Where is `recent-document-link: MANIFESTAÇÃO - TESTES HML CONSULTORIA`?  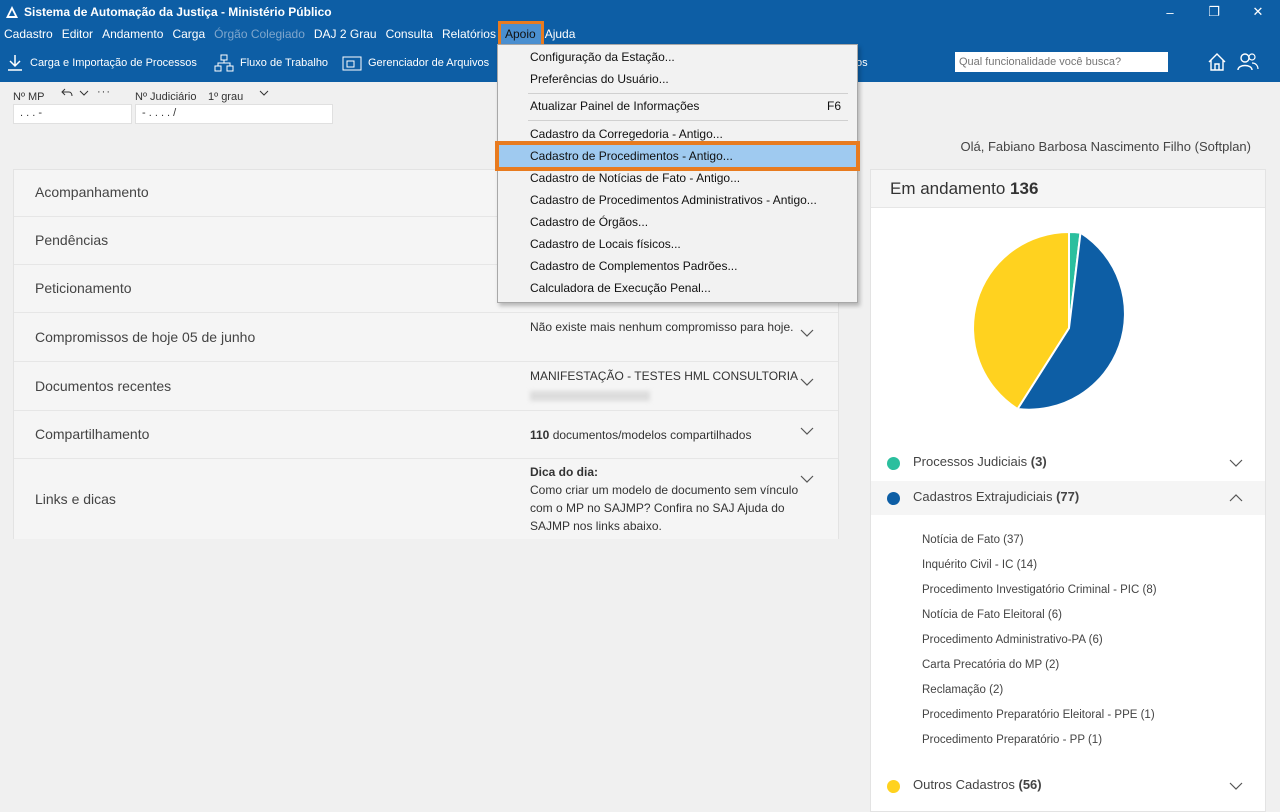
recent-document-link: MANIFESTAÇÃO - TESTES HML CONSULTORIA is located at coordinates (665, 386).